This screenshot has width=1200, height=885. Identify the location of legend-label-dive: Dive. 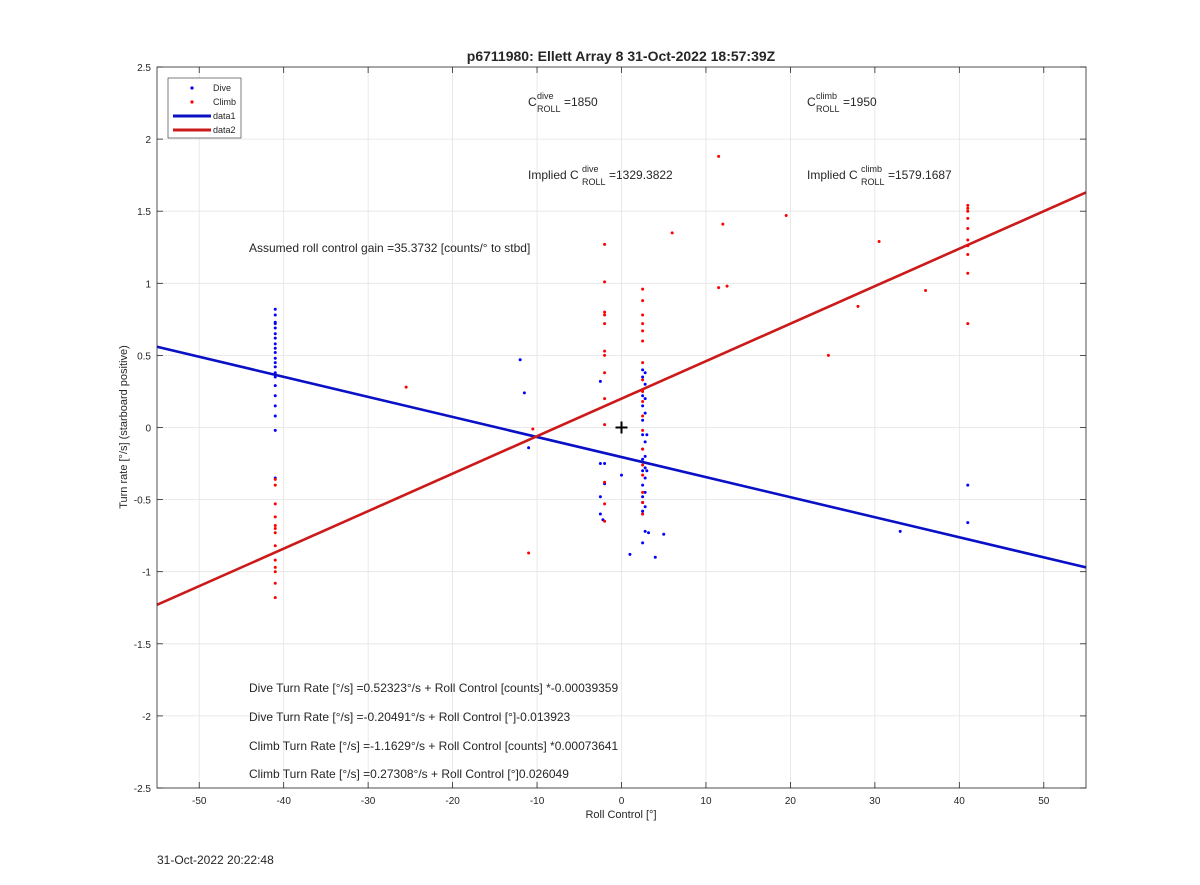
(222, 88).